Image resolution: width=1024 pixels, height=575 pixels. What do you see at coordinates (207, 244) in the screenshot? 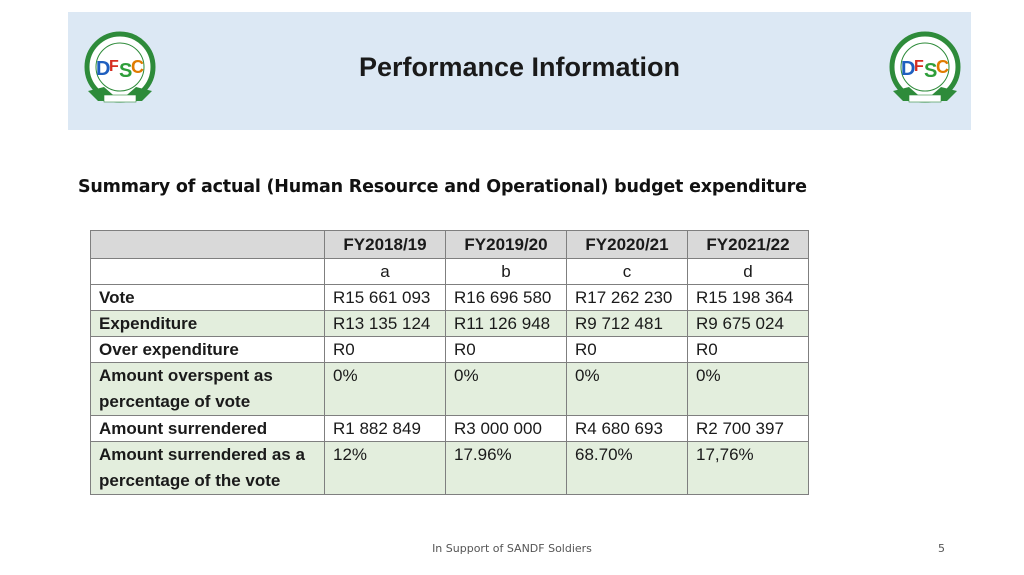
I see `column-header` at bounding box center [207, 244].